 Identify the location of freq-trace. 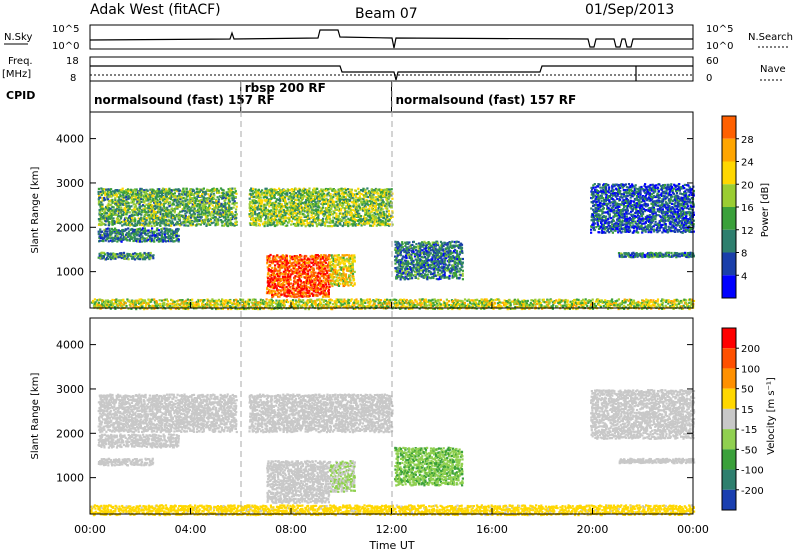
(391, 73).